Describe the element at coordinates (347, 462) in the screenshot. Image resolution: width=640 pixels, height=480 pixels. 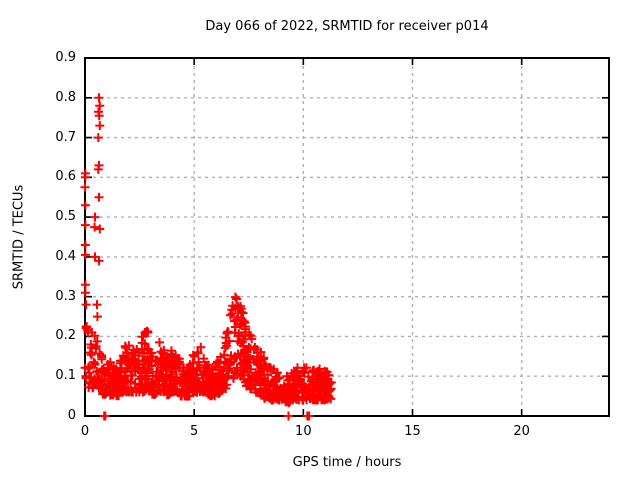
I see `x-axis-label: GPS time / hours` at that location.